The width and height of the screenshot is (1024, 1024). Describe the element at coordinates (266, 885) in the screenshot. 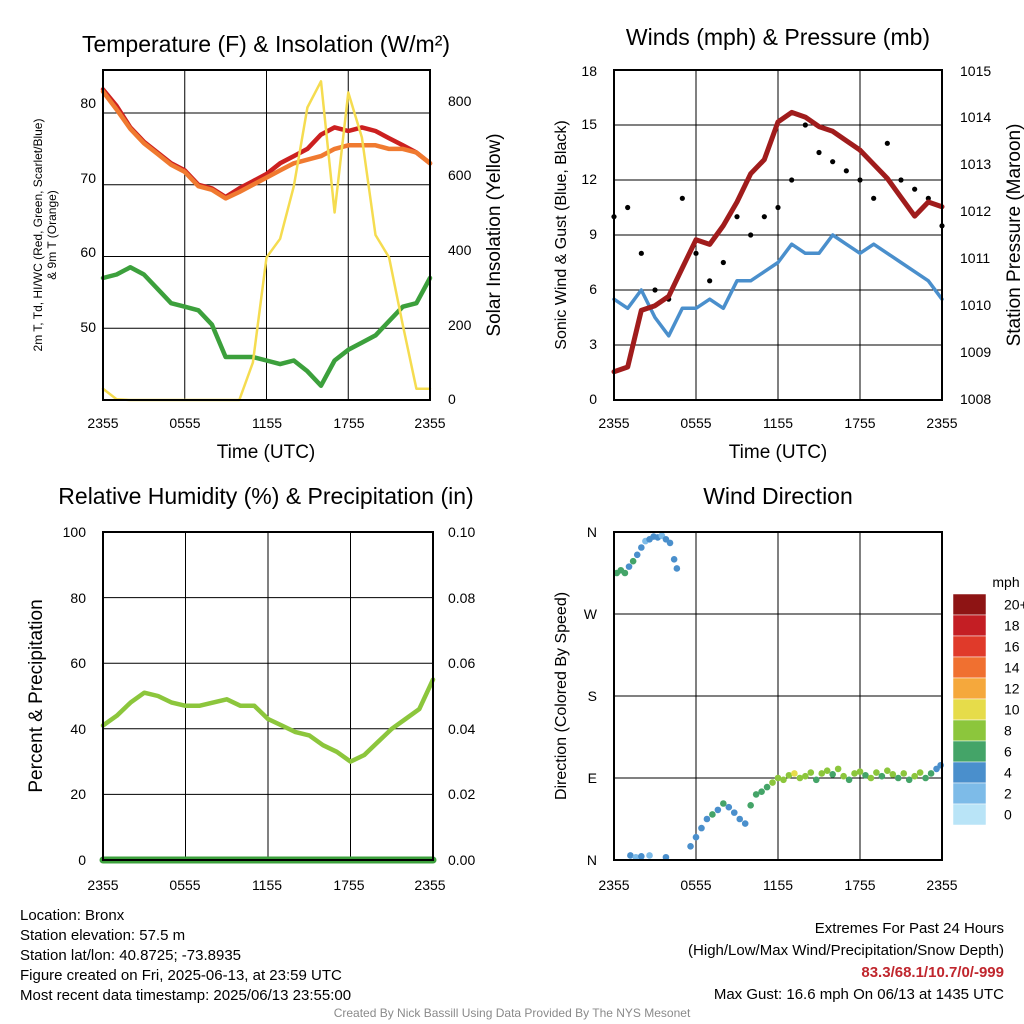

I see `rh-x-ticks: 2355 0555 1155 1755 2355` at that location.